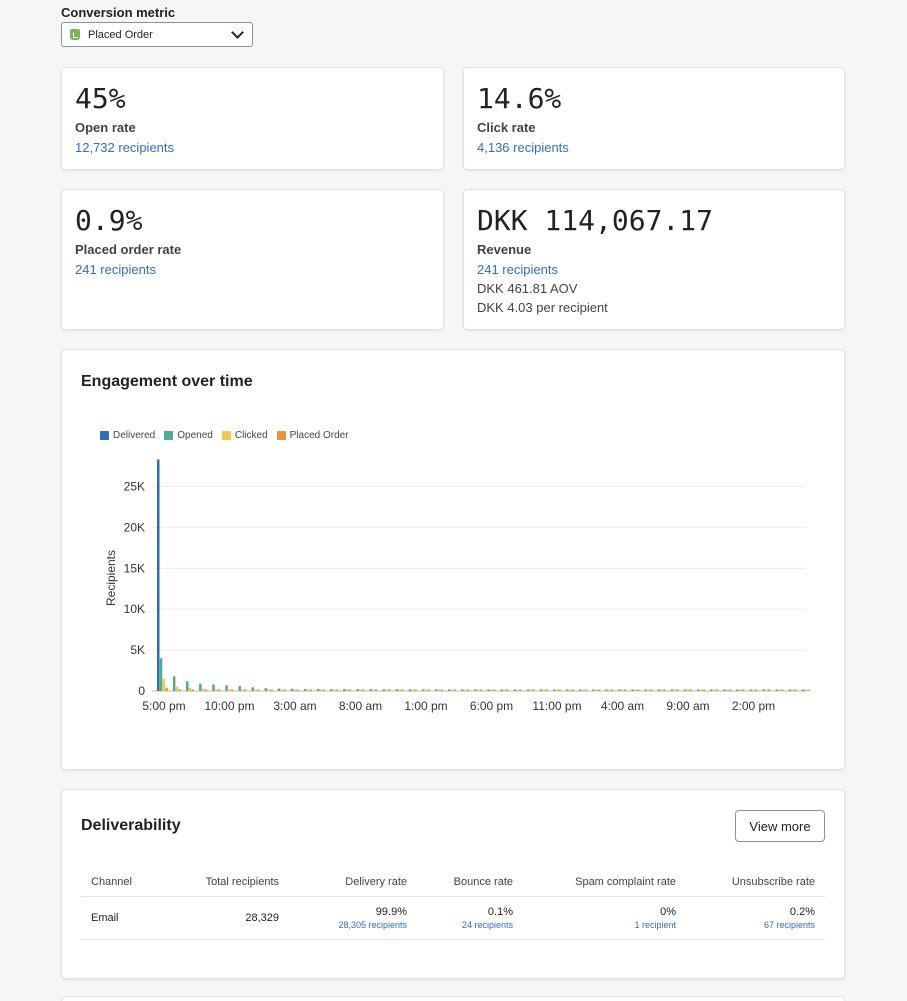  I want to click on conversion-metric-select: Placed Order, so click(157, 34).